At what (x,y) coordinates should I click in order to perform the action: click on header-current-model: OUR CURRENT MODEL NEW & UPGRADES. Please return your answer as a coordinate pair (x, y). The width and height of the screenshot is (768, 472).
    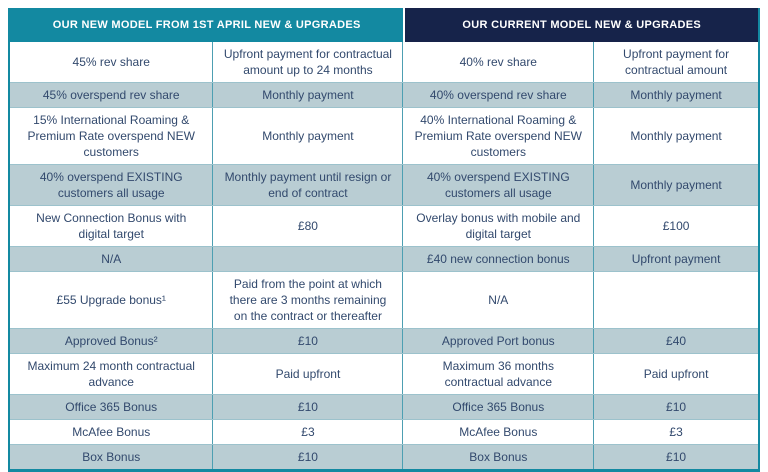
    Looking at the image, I should click on (580, 25).